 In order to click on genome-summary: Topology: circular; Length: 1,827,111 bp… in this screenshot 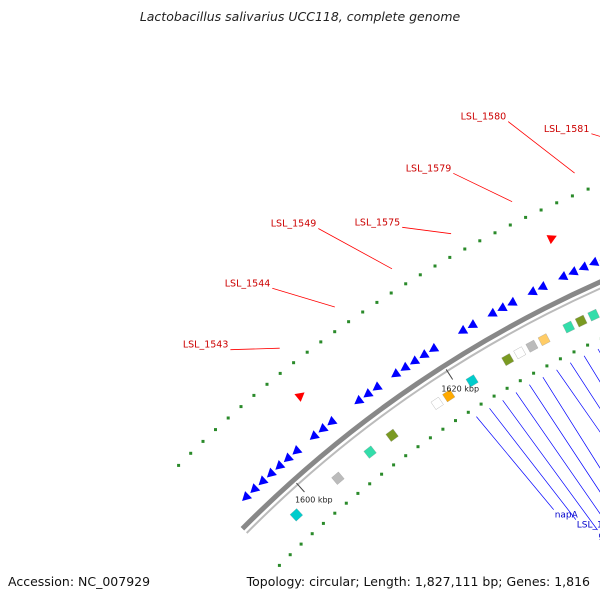, I will do `click(418, 581)`.